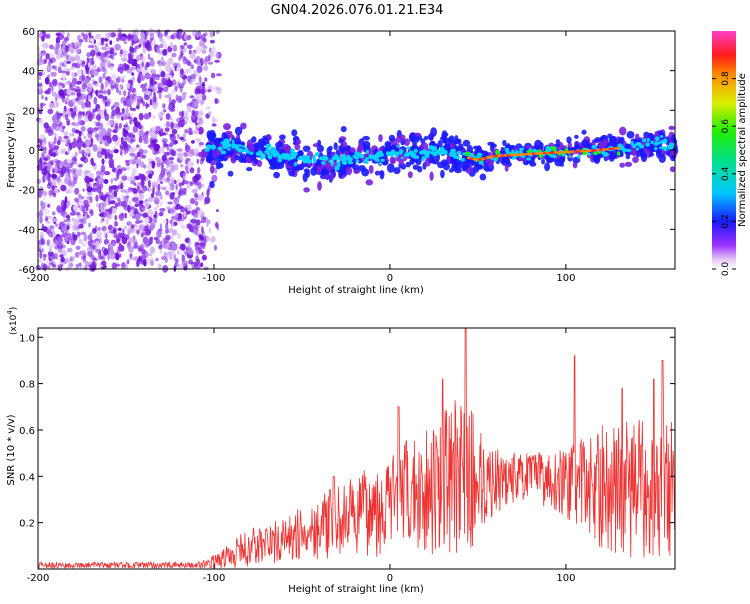 This screenshot has width=750, height=604. What do you see at coordinates (618, 148) in the screenshot?
I see `signal-peak-spot` at bounding box center [618, 148].